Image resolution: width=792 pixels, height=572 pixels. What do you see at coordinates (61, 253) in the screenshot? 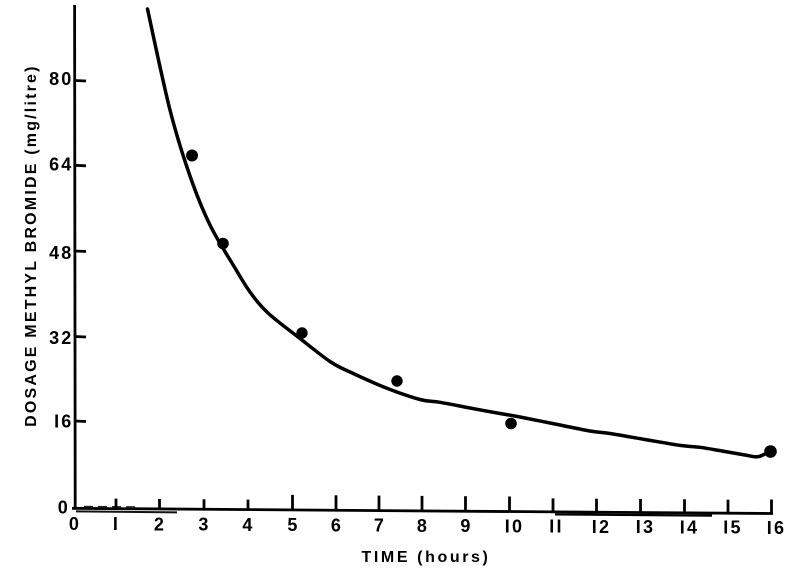
I see `svg-text: 48` at bounding box center [61, 253].